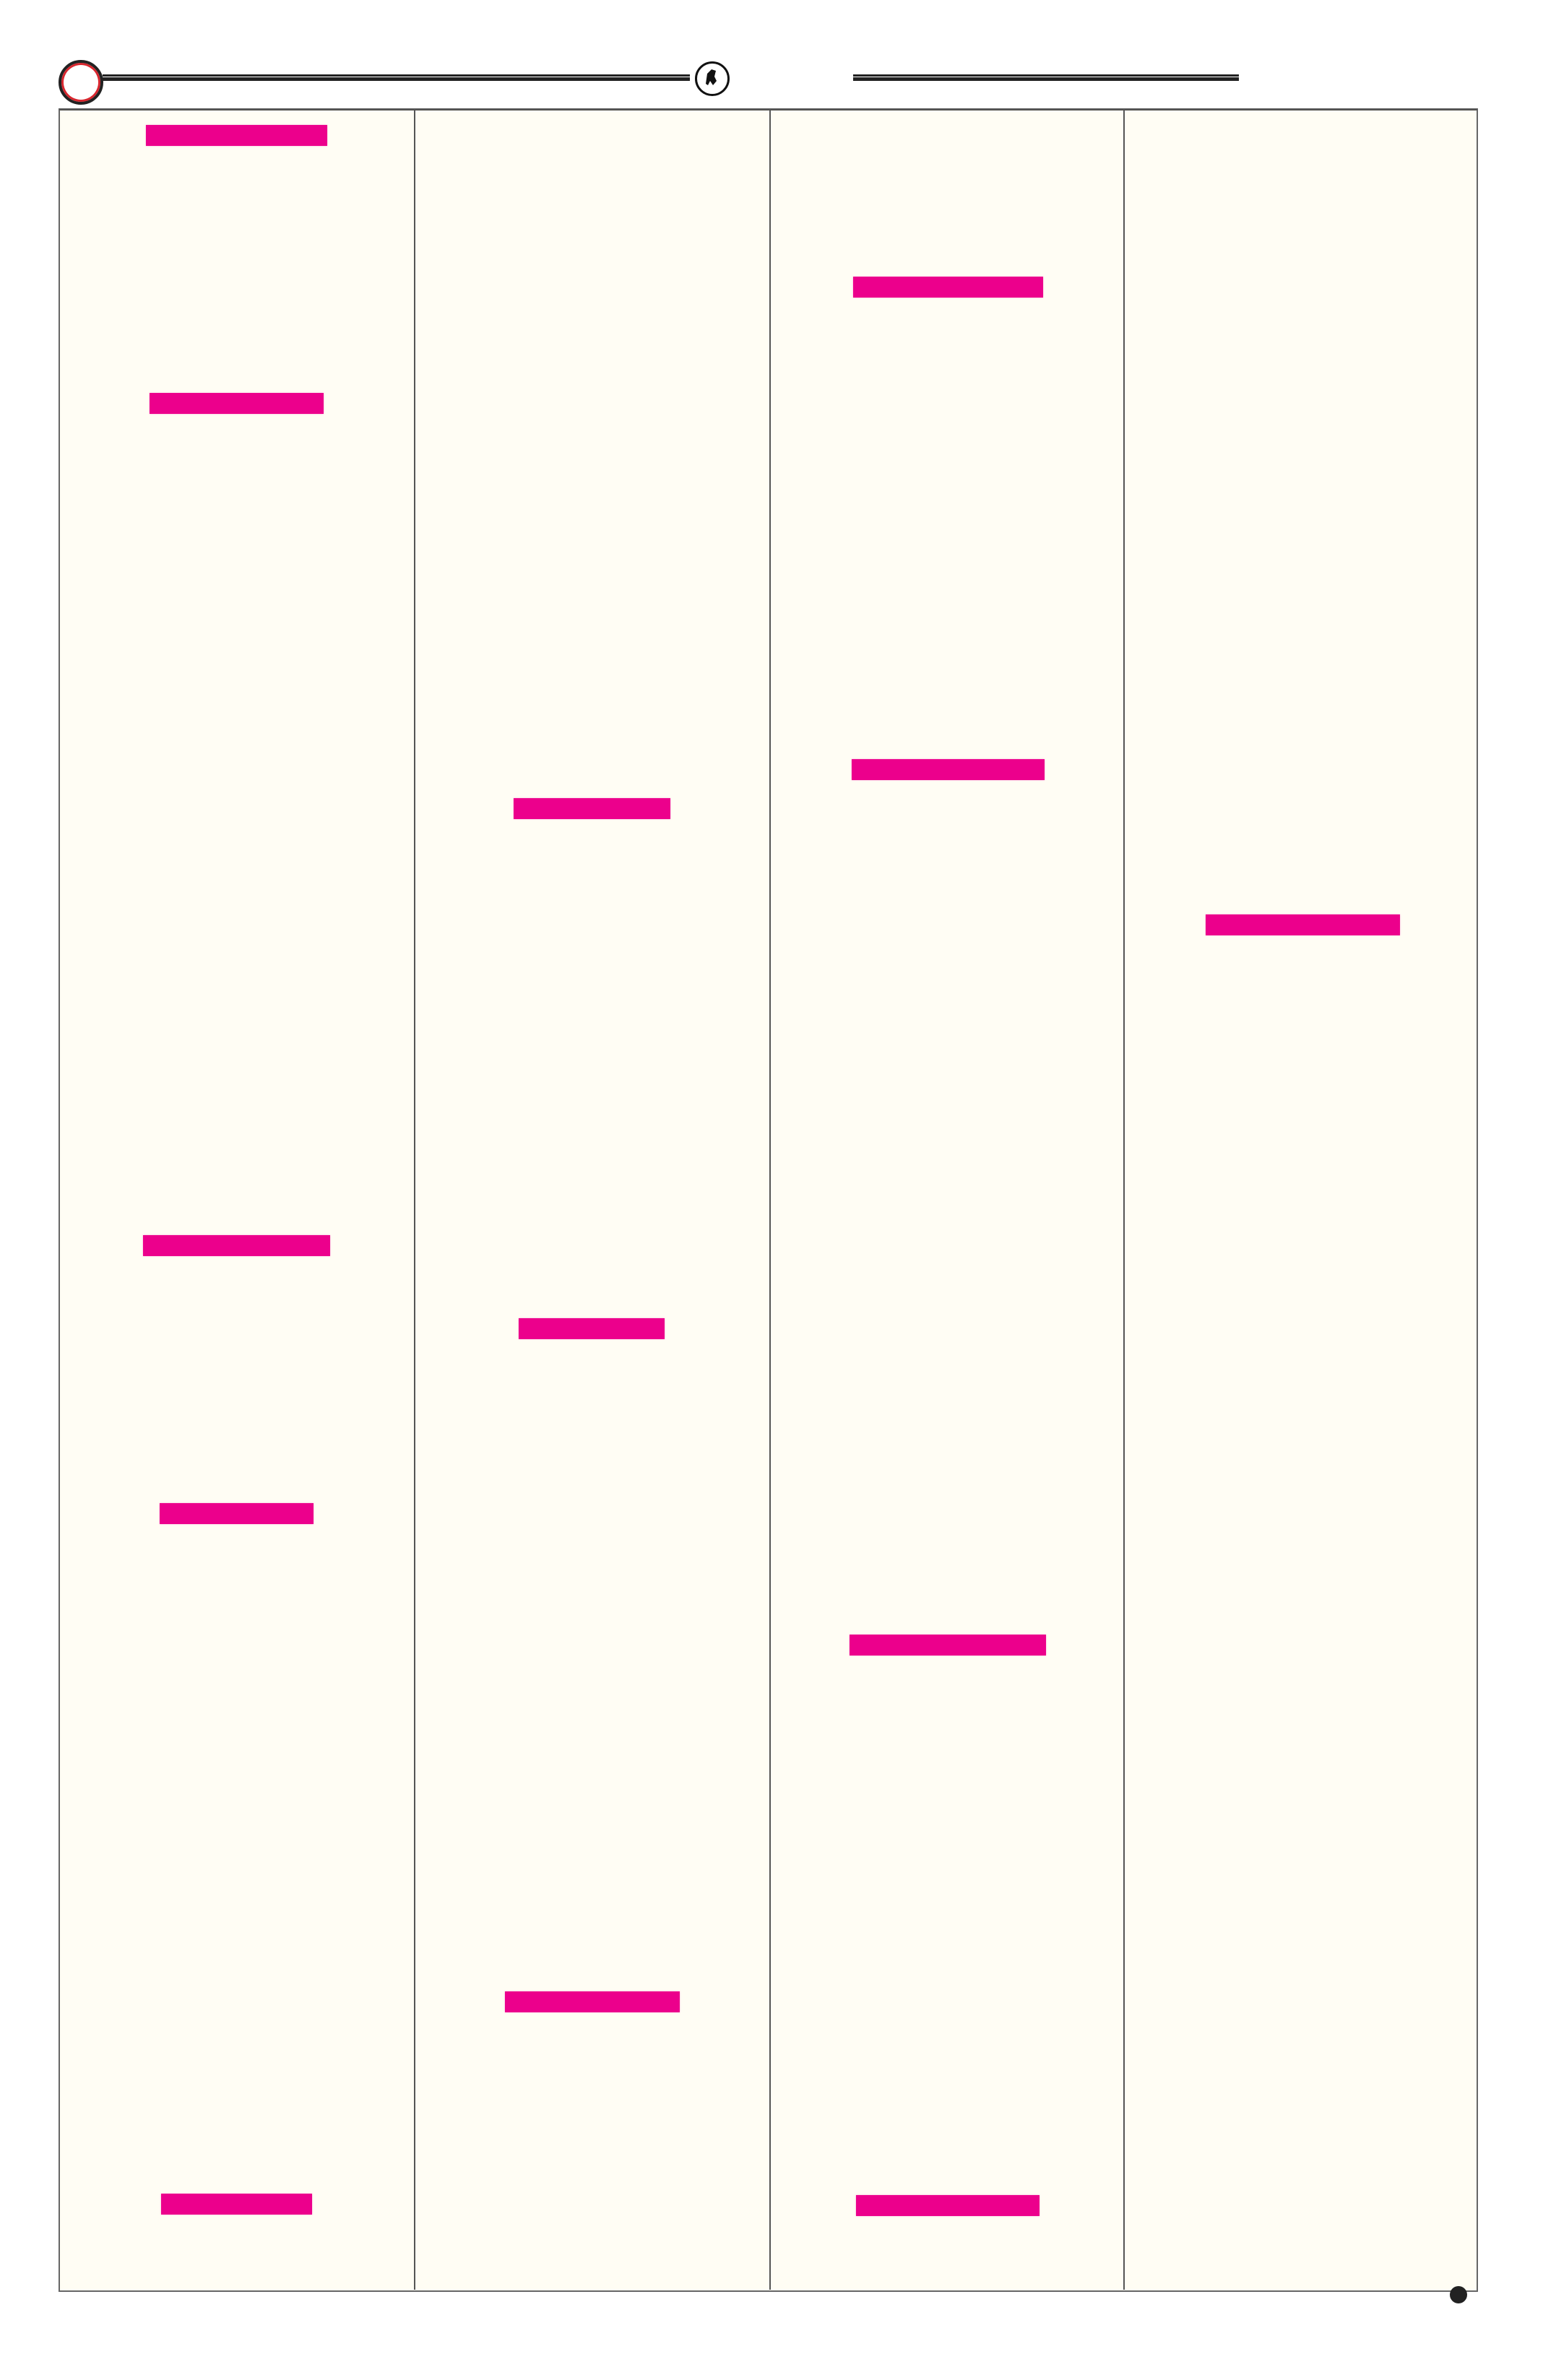 This screenshot has width=1543, height=2380. Describe the element at coordinates (1458, 2294) in the screenshot. I see `dot-icon` at that location.